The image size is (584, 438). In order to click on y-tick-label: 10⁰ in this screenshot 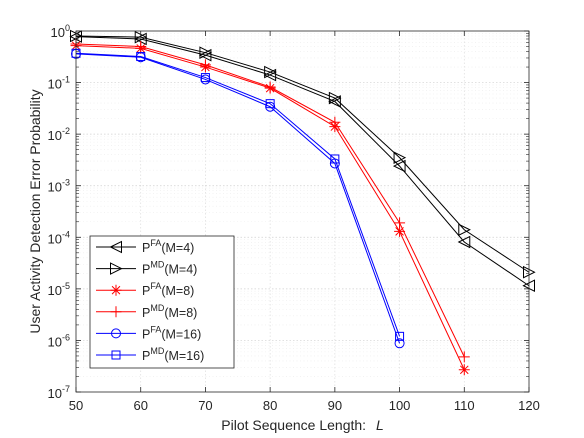, I will do `click(60, 31)`.